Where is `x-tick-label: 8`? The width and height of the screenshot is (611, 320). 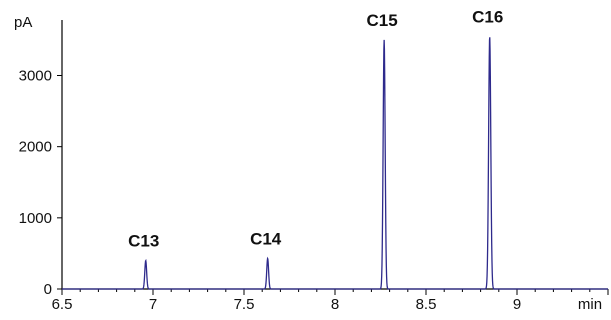 x-tick-label: 8 is located at coordinates (335, 304).